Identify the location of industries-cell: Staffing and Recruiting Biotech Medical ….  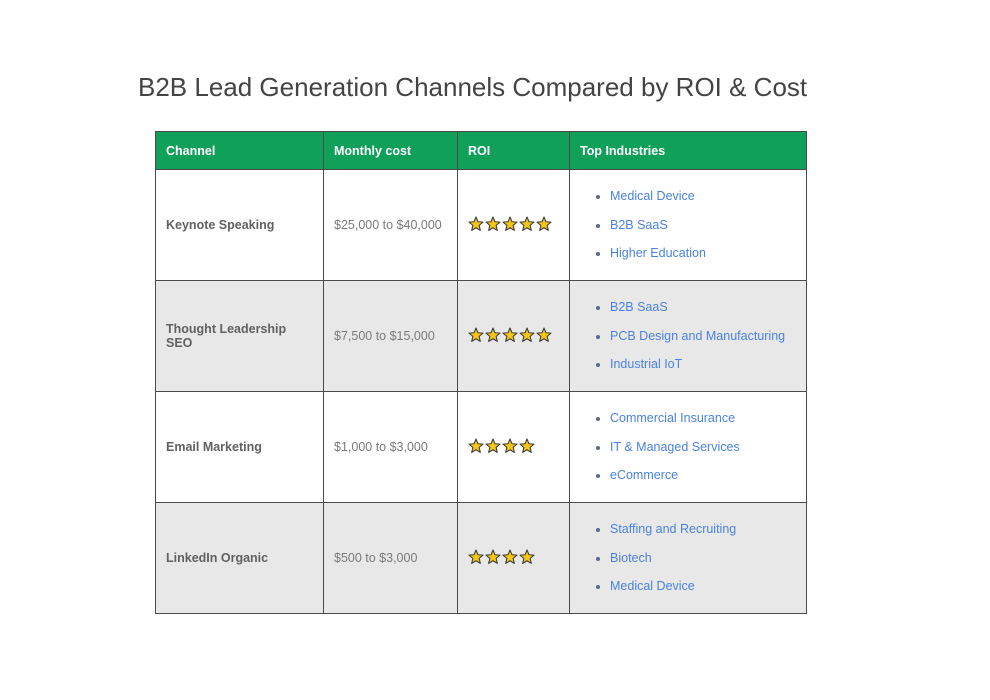
(688, 558).